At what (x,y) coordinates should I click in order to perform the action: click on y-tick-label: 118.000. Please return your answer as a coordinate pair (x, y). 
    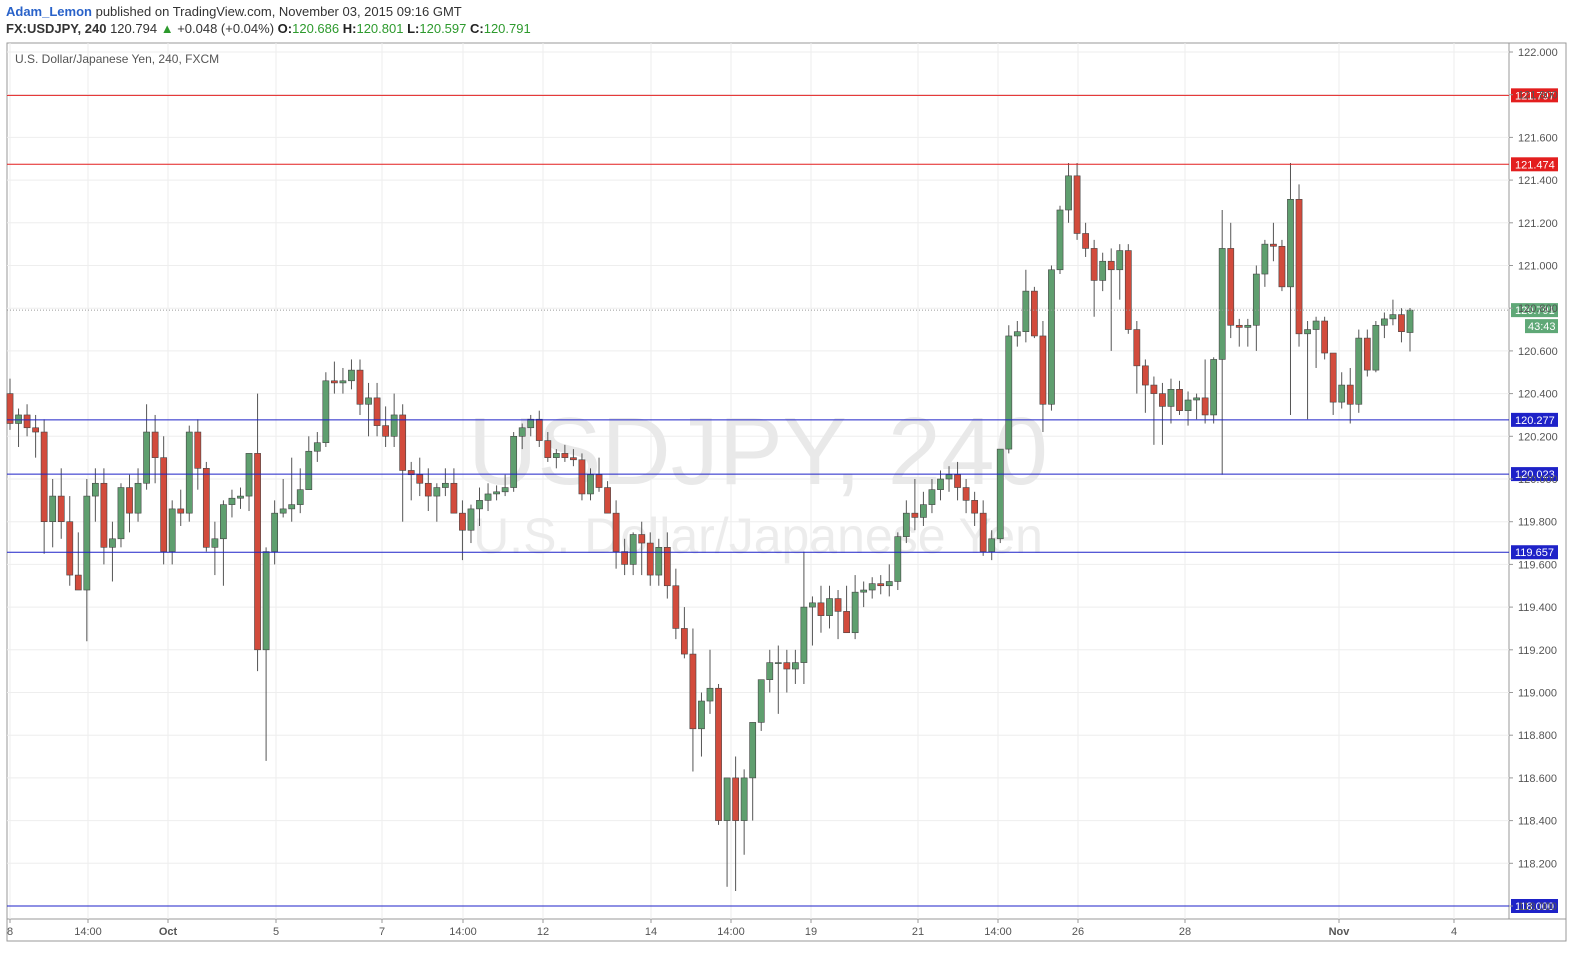
    Looking at the image, I should click on (1537, 907).